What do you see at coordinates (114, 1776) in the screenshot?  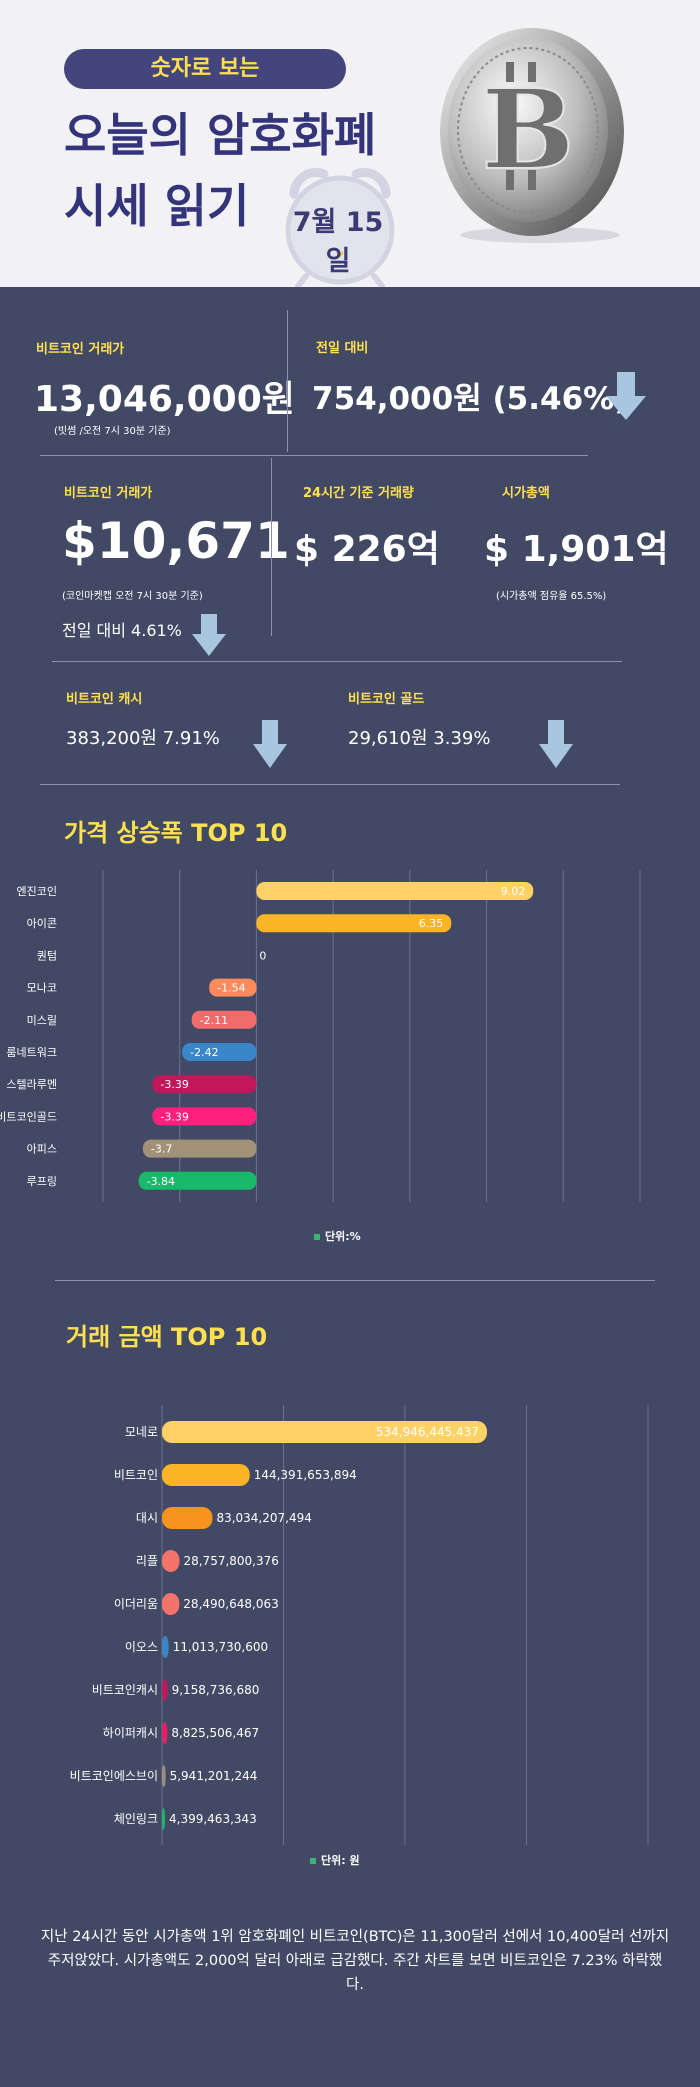 I see `category-label: 비트코인에스브이` at bounding box center [114, 1776].